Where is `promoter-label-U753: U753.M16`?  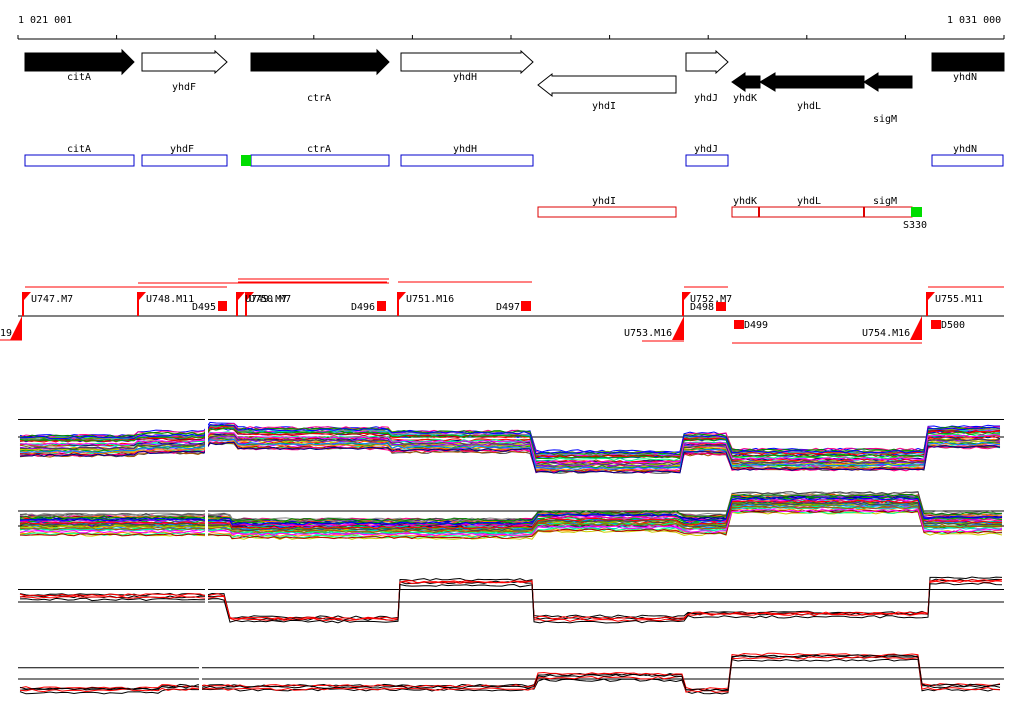
promoter-label-U753: U753.M16 is located at coordinates (648, 333).